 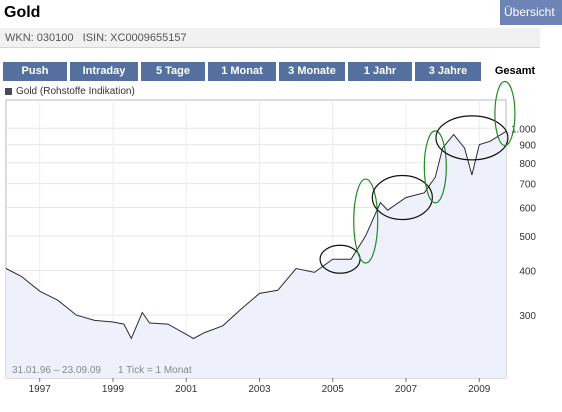 What do you see at coordinates (523, 223) in the screenshot?
I see `y-axis: 300 400 500 600 700 800 900 1.000` at bounding box center [523, 223].